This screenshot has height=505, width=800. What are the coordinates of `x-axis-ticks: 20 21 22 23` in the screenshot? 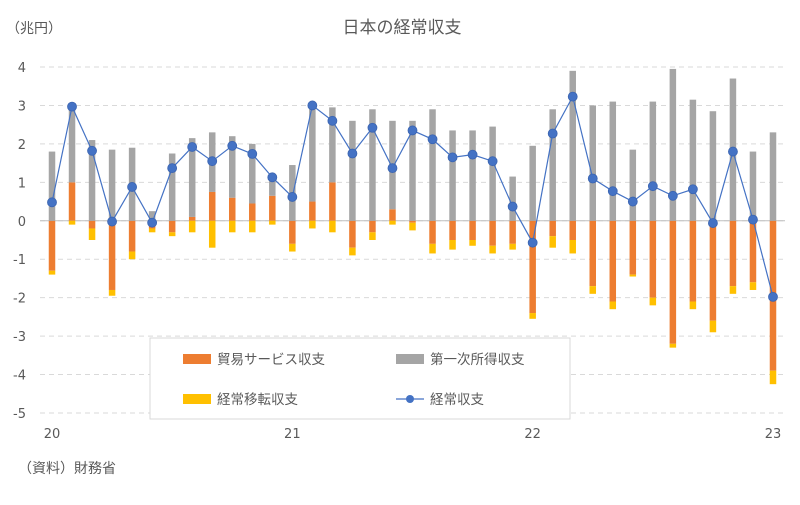 It's located at (413, 434).